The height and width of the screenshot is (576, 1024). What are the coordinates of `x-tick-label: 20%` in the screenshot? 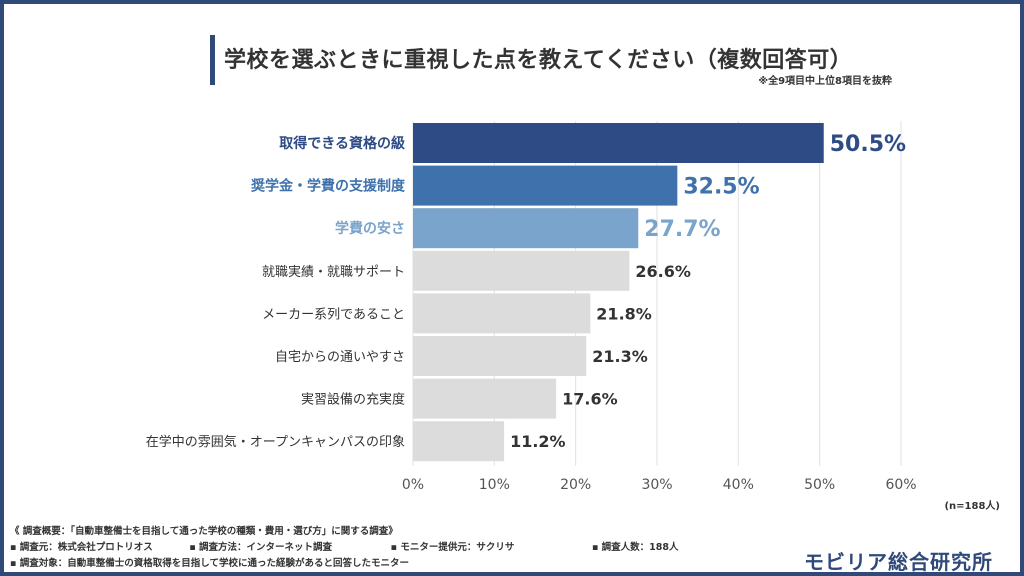 It's located at (575, 485).